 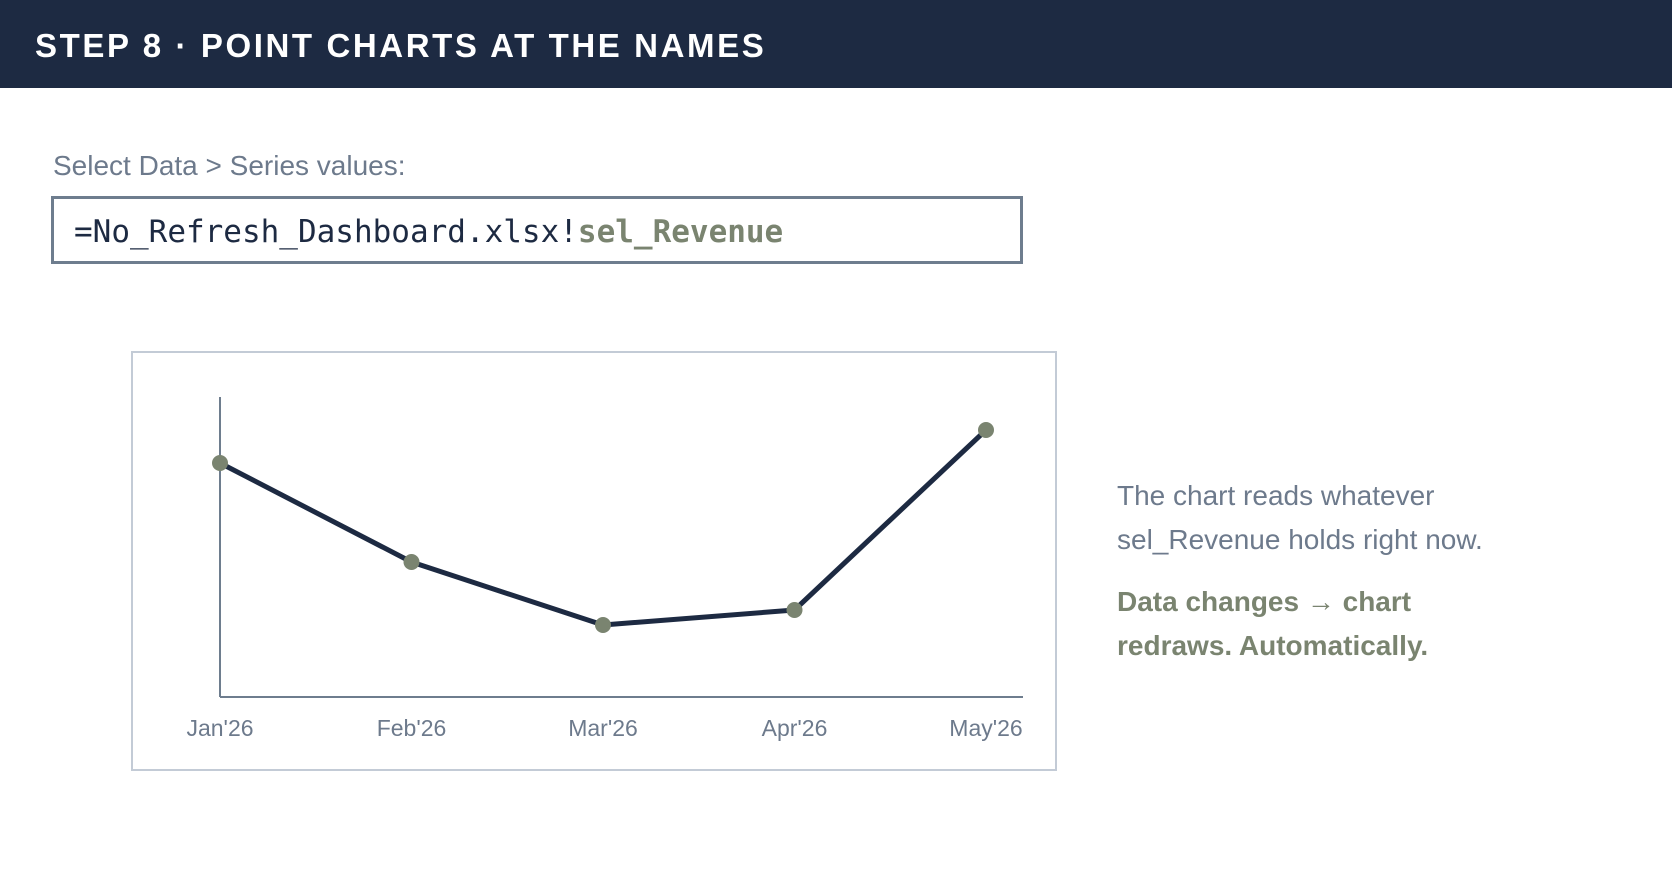 I want to click on x-tick-label: Feb'26, so click(x=412, y=728).